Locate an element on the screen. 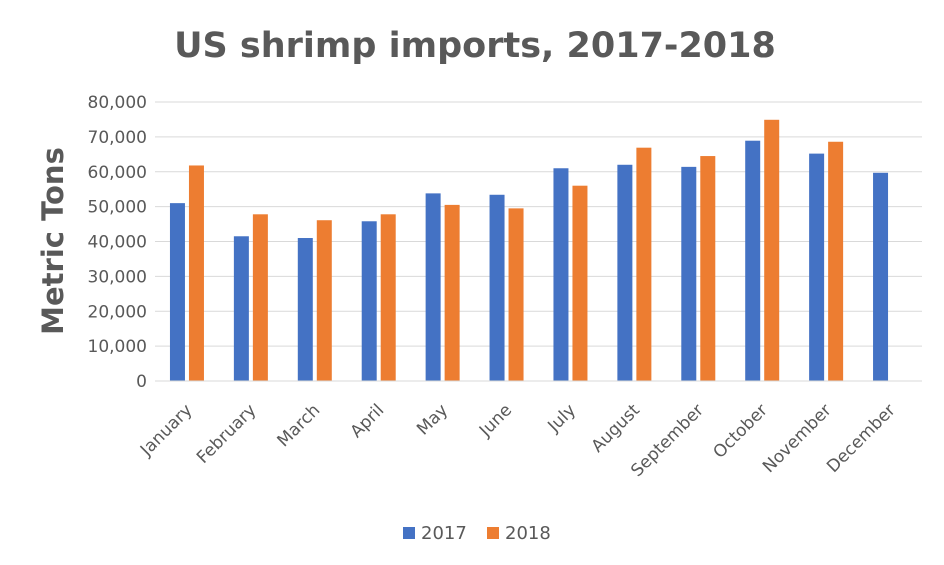 This screenshot has width=944, height=565. bar-2018-september is located at coordinates (708, 268).